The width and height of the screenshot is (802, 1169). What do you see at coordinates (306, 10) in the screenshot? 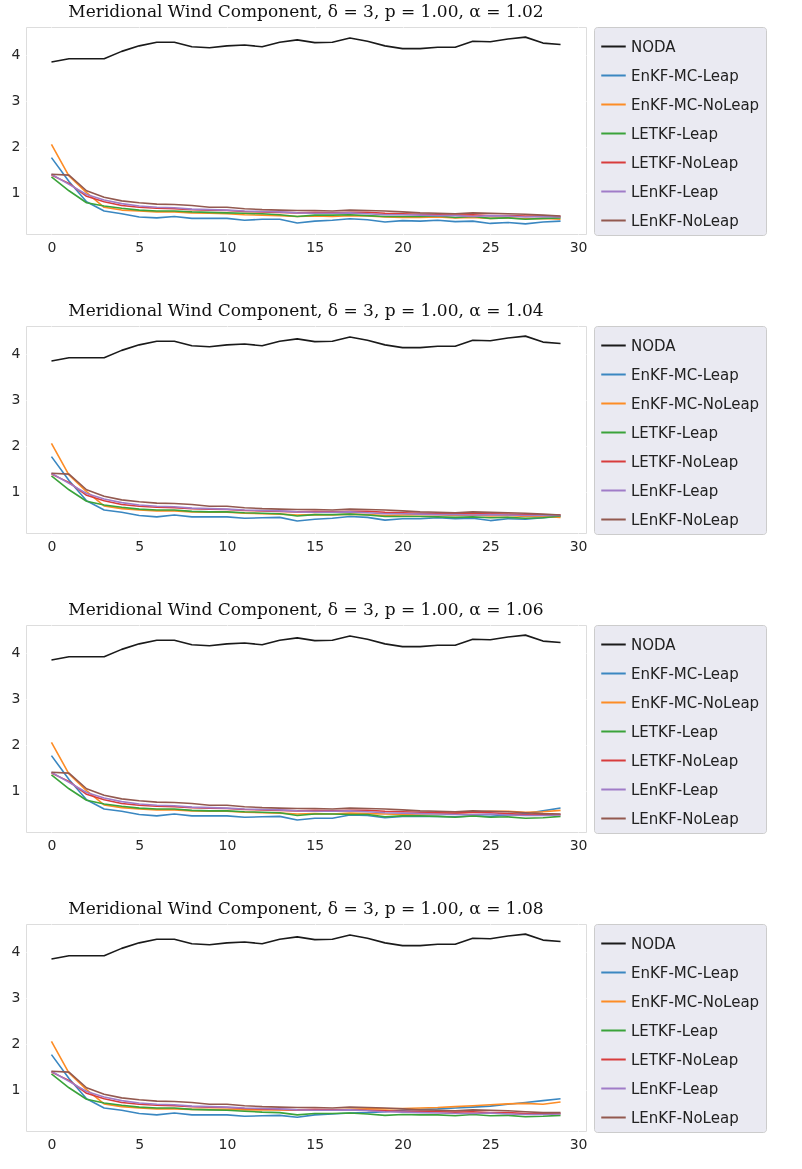
I see `chart-title: Meridional Wind Component, δ = 3, p = 1.00, α = 1.02` at bounding box center [306, 10].